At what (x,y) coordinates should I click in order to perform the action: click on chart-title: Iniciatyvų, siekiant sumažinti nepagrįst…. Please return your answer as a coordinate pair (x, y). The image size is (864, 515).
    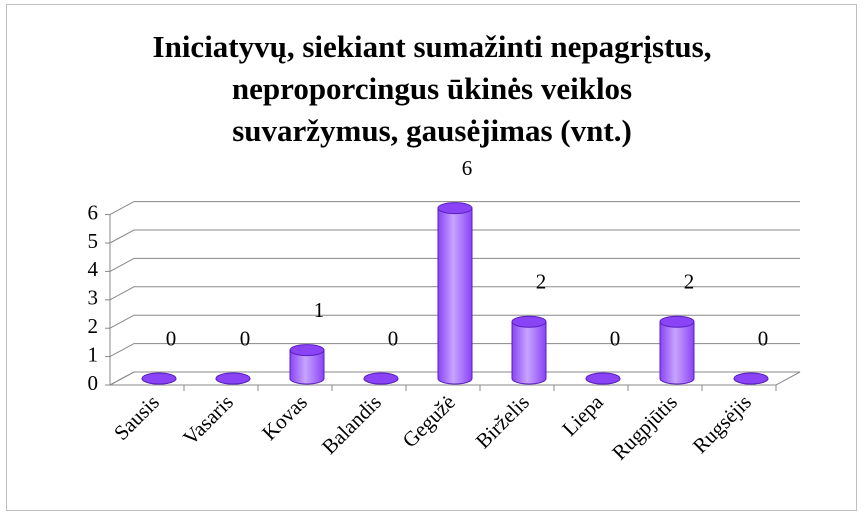
    Looking at the image, I should click on (432, 46).